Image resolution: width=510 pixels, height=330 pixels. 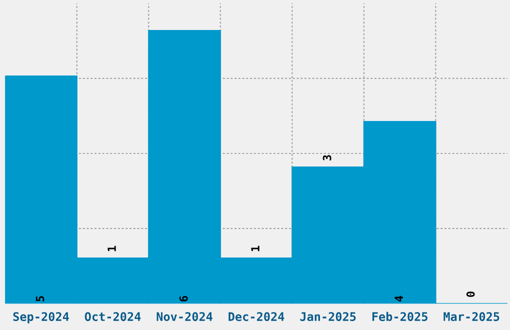 I want to click on data-label: 5, so click(x=40, y=299).